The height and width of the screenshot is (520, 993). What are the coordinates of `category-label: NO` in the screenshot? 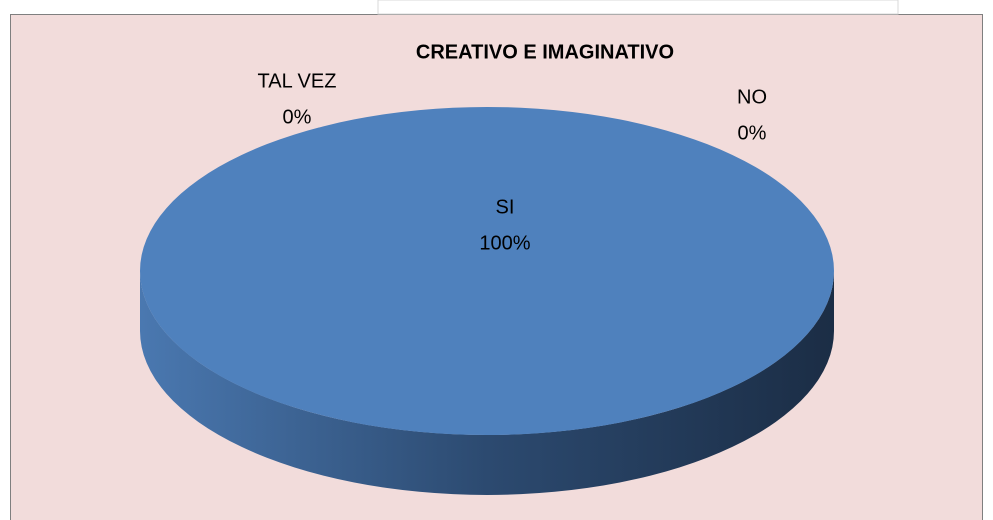 It's located at (752, 97).